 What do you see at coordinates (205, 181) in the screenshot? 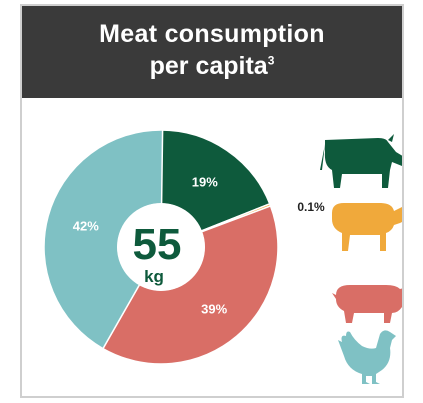
I see `slice-label-cattle: 19%` at bounding box center [205, 181].